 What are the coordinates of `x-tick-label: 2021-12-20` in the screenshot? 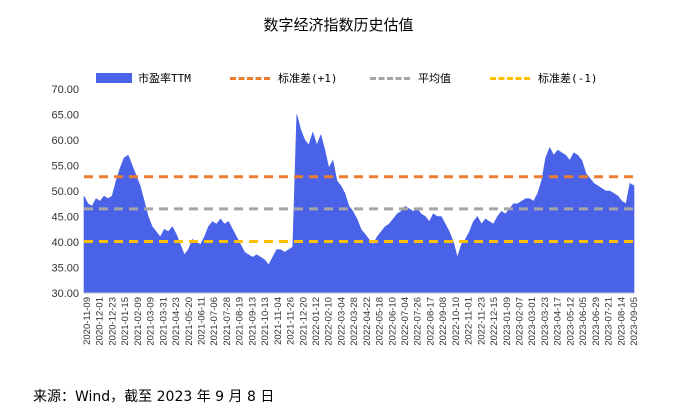 It's located at (303, 321).